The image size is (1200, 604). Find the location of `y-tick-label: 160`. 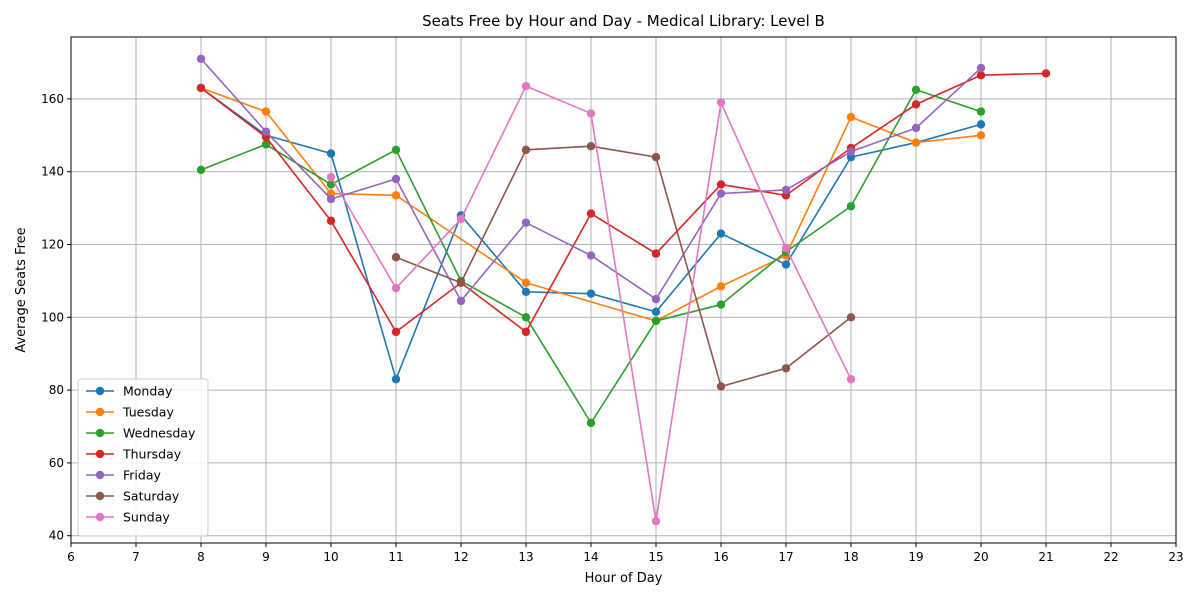

y-tick-label: 160 is located at coordinates (52, 99).